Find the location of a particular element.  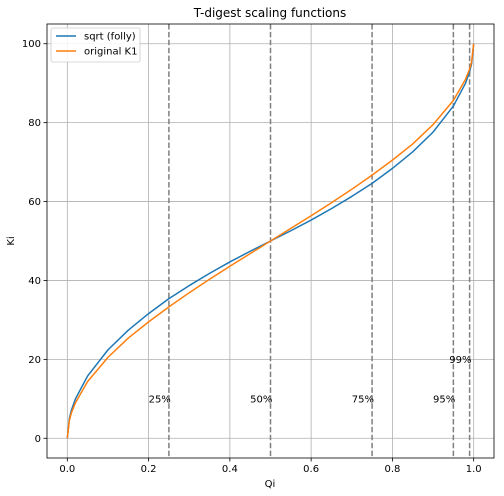

legend: sqrt (folly) original K1 is located at coordinates (95, 45).